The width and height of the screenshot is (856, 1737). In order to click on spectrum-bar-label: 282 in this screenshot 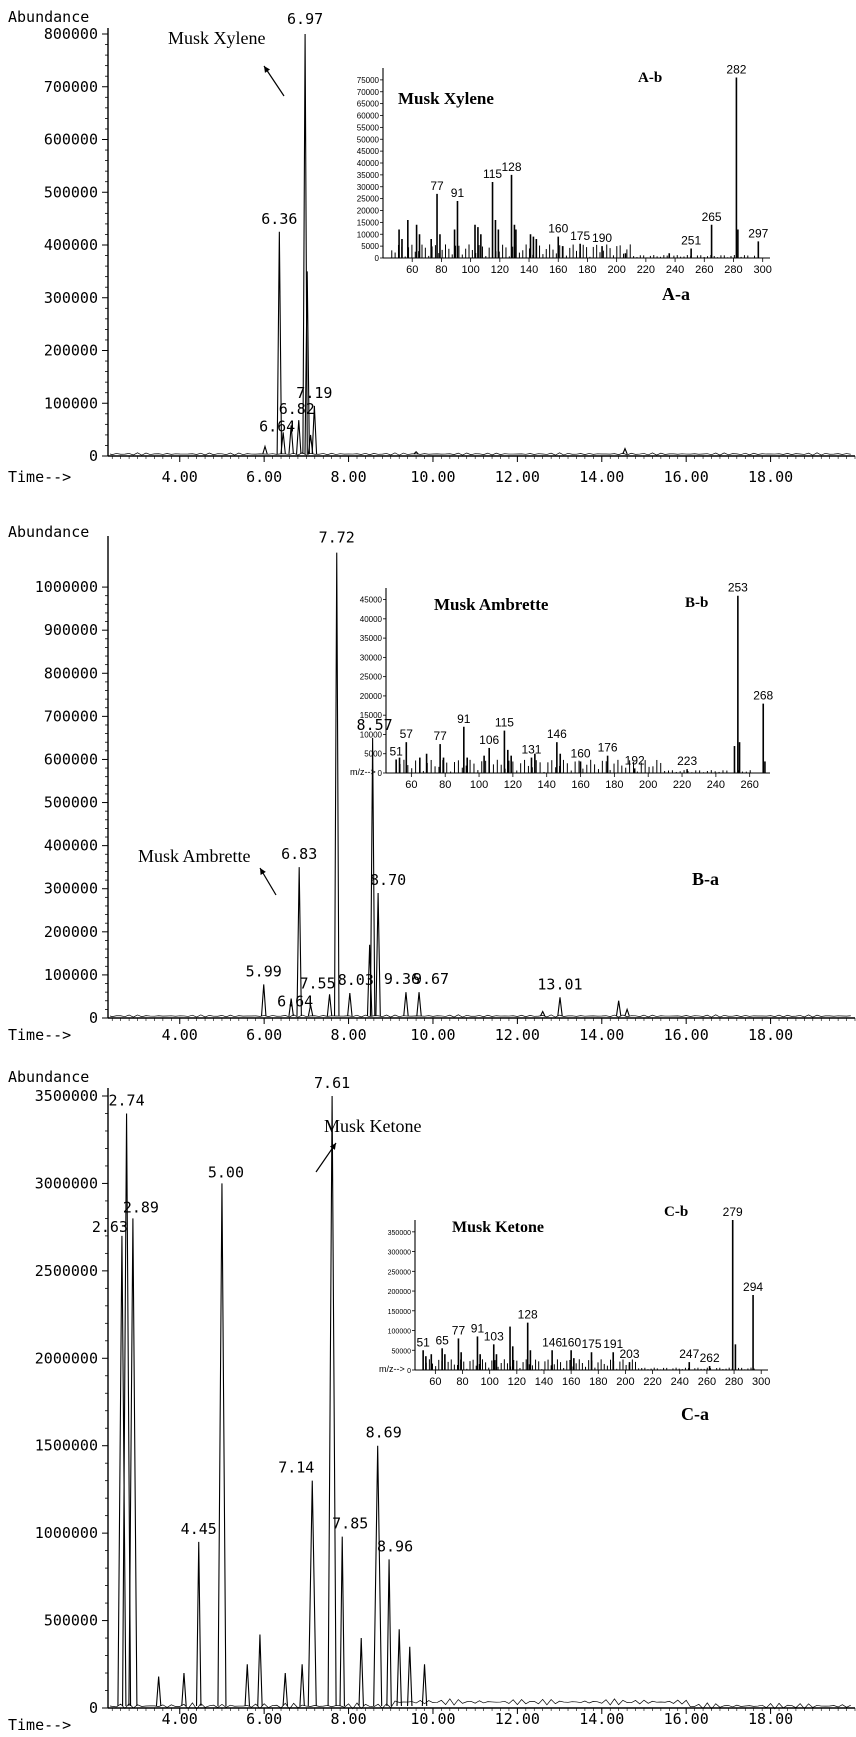, I will do `click(736, 70)`.